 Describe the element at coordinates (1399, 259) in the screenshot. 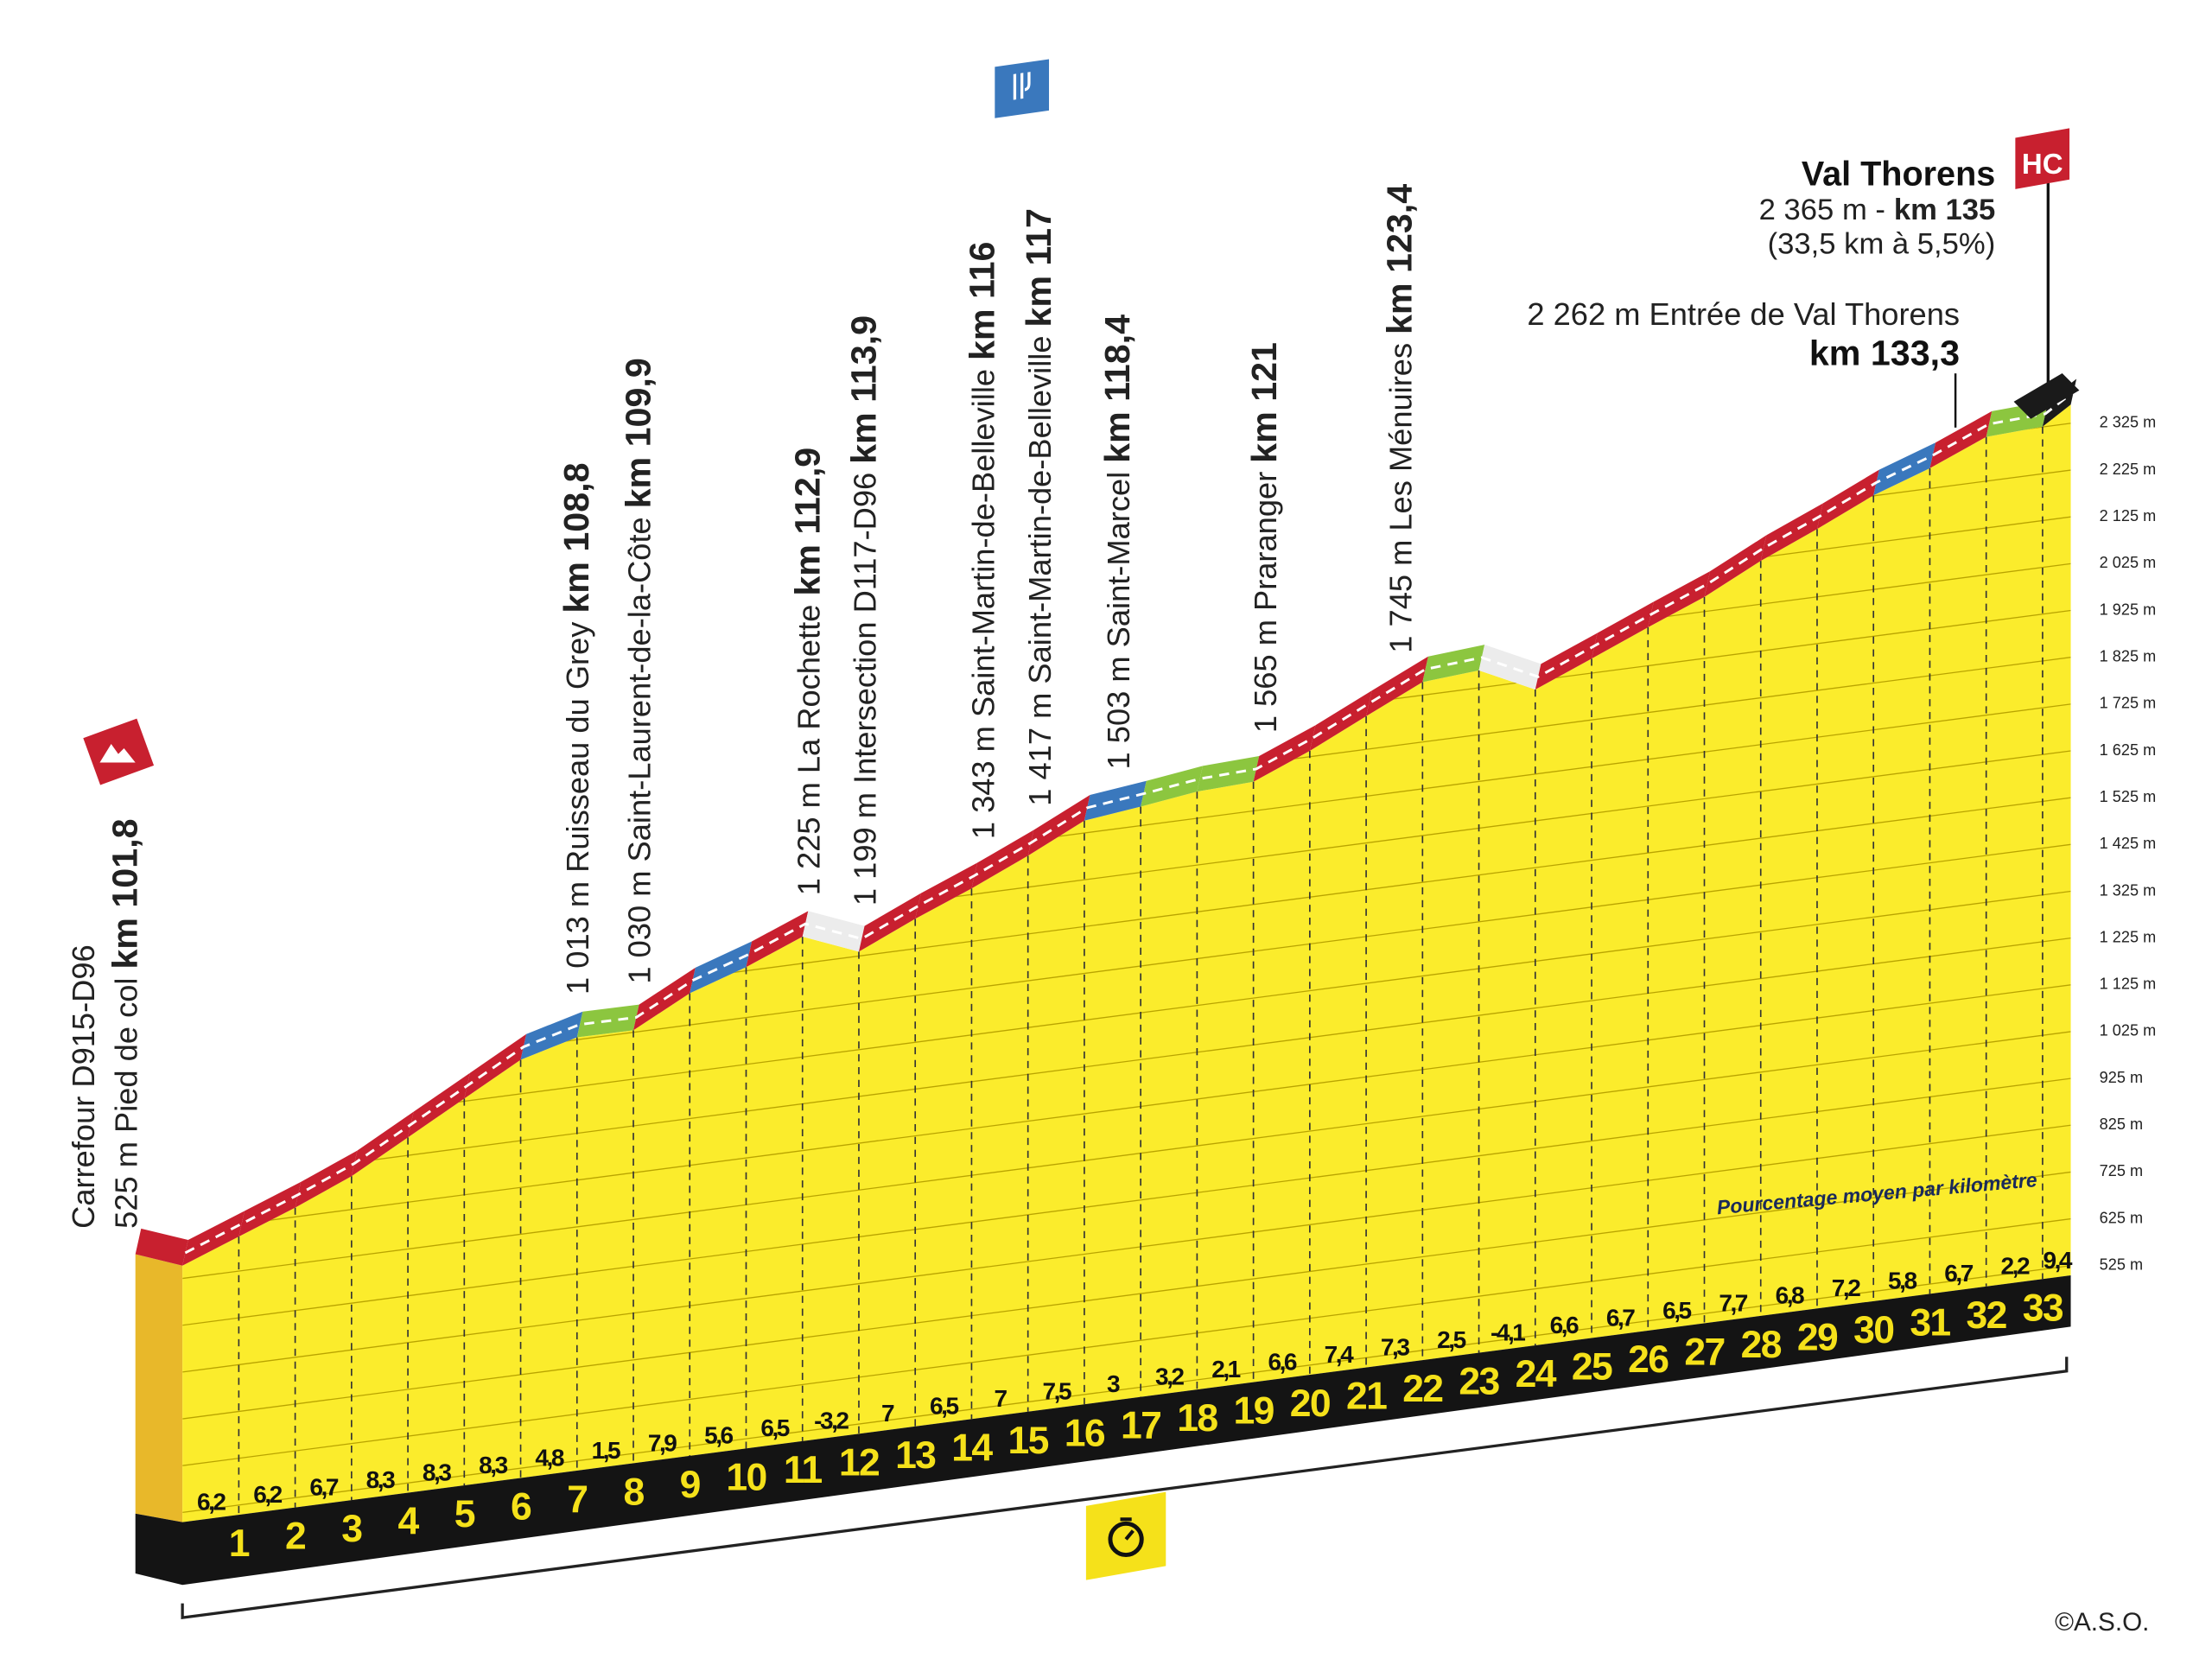

I see `waypoint-km: km 123,4` at that location.